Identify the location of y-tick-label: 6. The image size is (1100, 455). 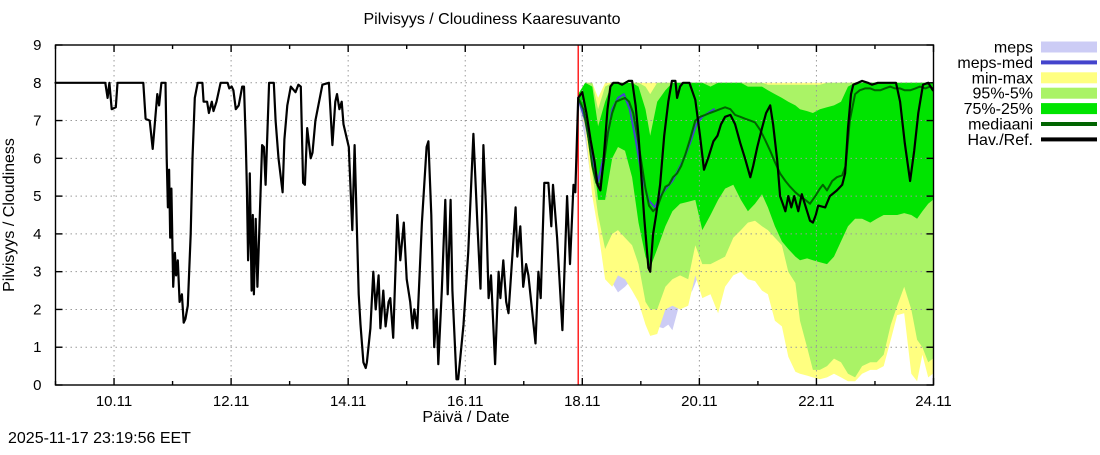
(37, 158).